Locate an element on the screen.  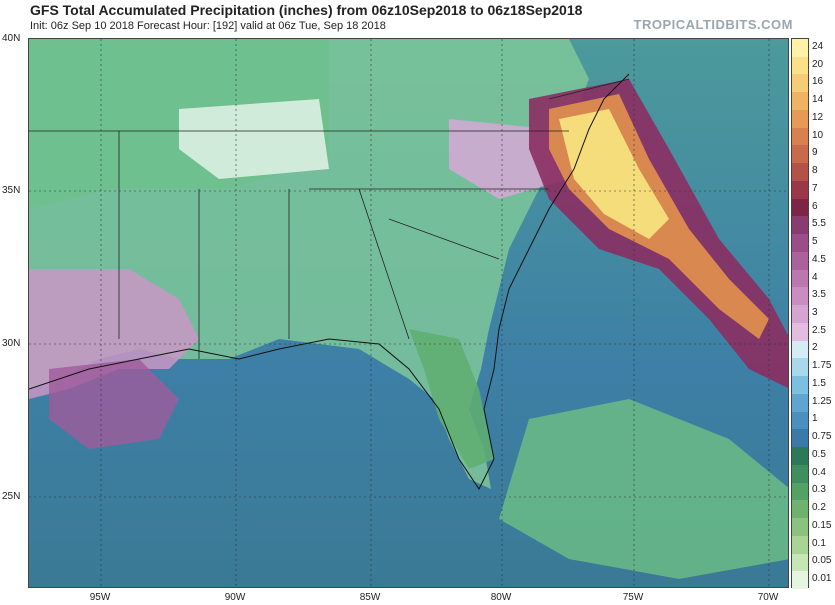
colorbar-label: 0.3 is located at coordinates (819, 490).